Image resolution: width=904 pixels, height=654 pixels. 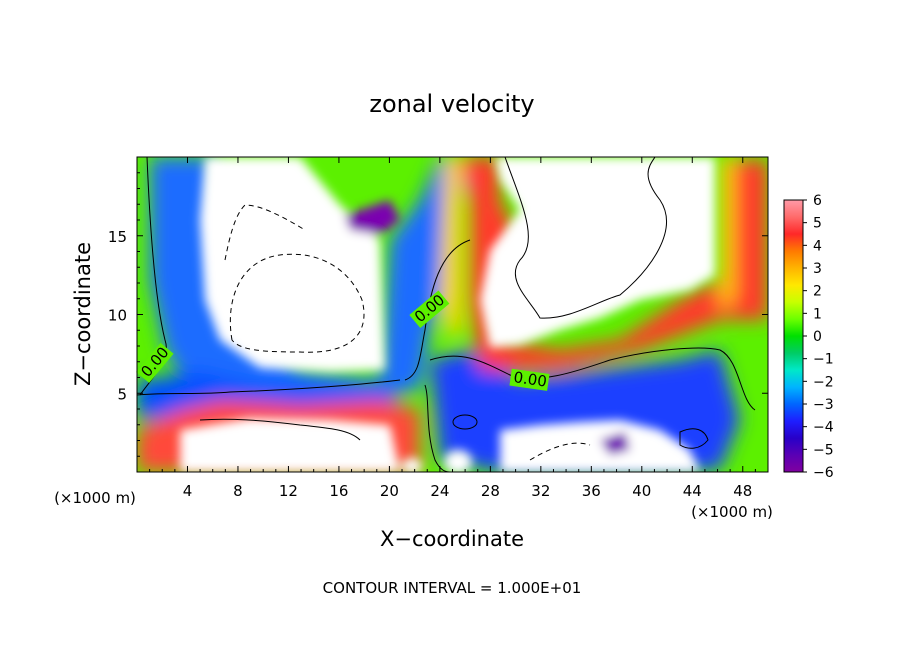 I want to click on x-tick-label: 20, so click(x=389, y=491).